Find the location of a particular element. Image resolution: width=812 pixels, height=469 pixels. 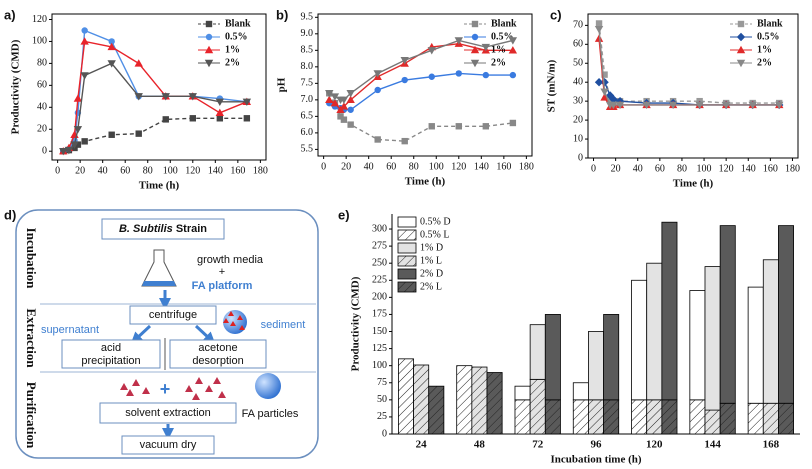

plot-frame is located at coordinates (693, 86).